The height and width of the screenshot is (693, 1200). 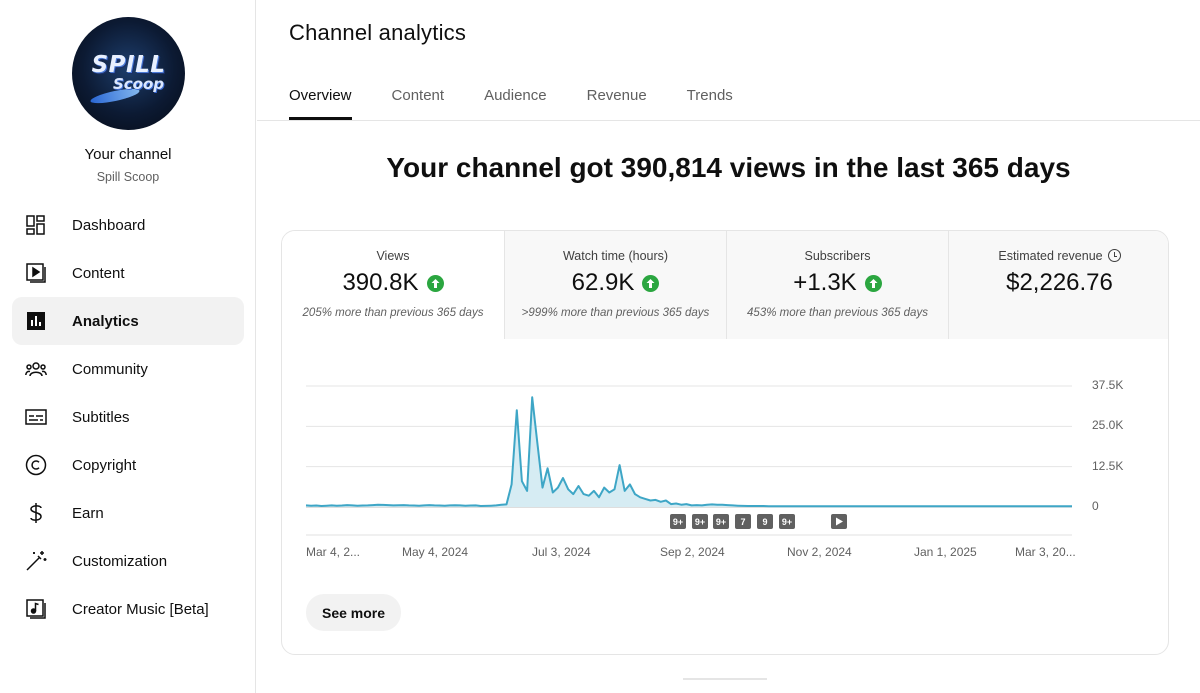 I want to click on customization-icon, so click(x=36, y=561).